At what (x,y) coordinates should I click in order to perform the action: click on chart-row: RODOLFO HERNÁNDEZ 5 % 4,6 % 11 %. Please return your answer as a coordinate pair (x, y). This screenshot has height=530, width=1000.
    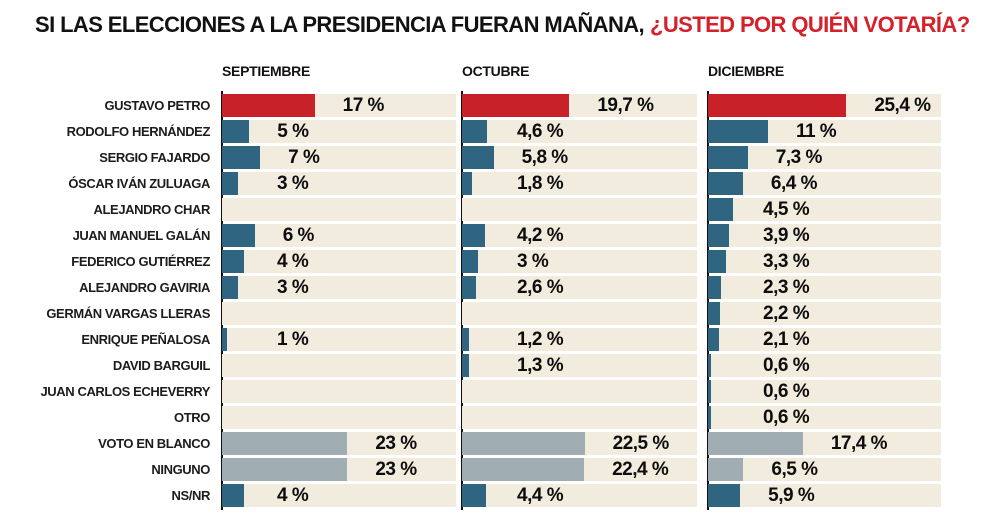
    Looking at the image, I should click on (500, 131).